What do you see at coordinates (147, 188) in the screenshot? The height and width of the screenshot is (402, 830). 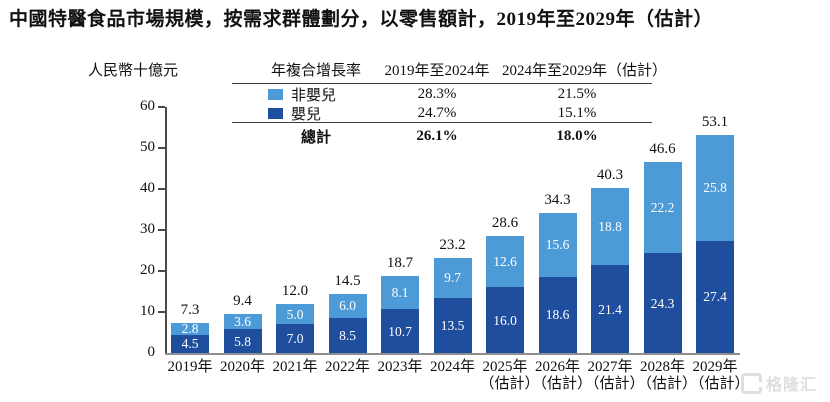 I see `y-tick-label: 40` at bounding box center [147, 188].